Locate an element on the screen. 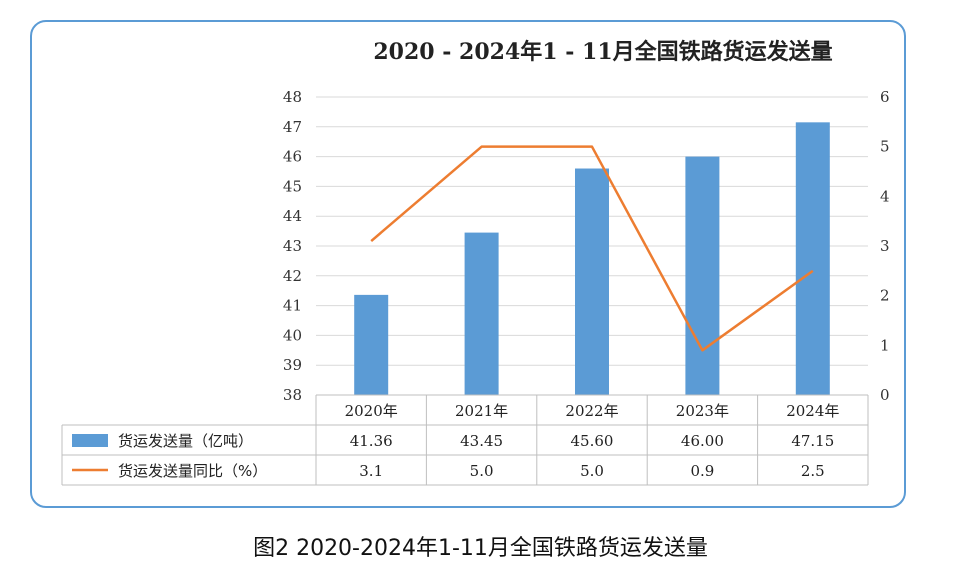 The width and height of the screenshot is (961, 579). y-left-tick-label: 40 is located at coordinates (292, 335).